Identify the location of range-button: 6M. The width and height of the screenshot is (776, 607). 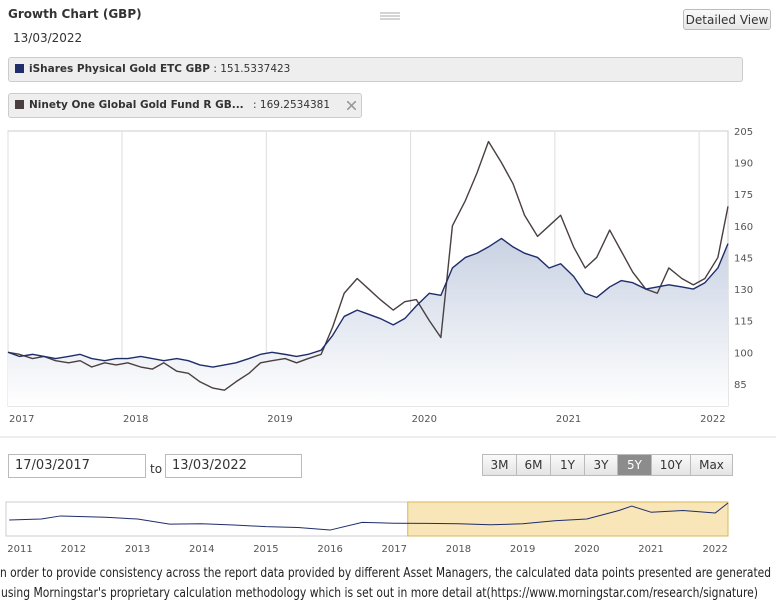
(533, 465).